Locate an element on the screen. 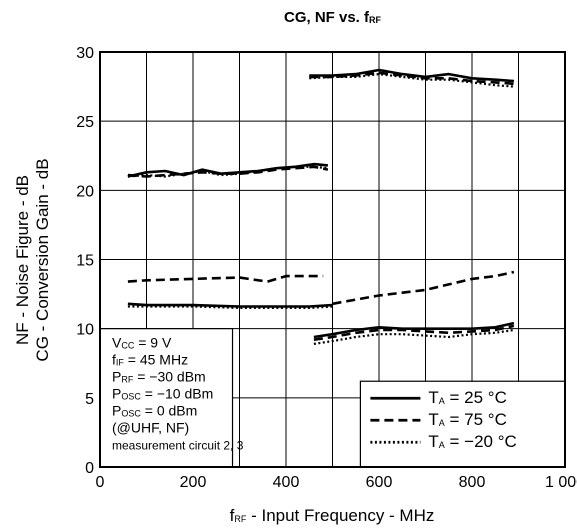  legend-label: TA = 25 °C is located at coordinates (467, 397).